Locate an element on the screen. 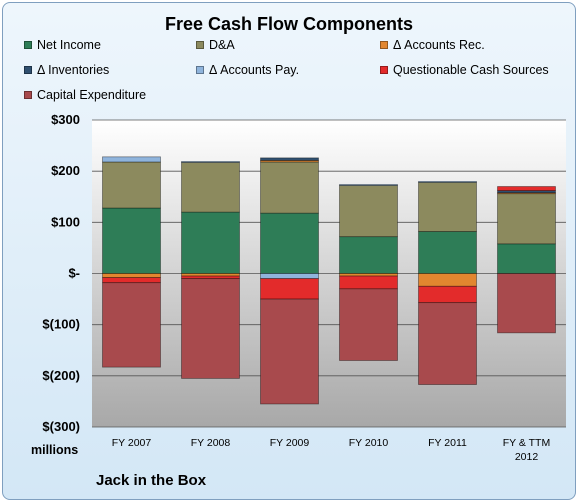  bar-accounts-pay-fy-2007 is located at coordinates (131, 159).